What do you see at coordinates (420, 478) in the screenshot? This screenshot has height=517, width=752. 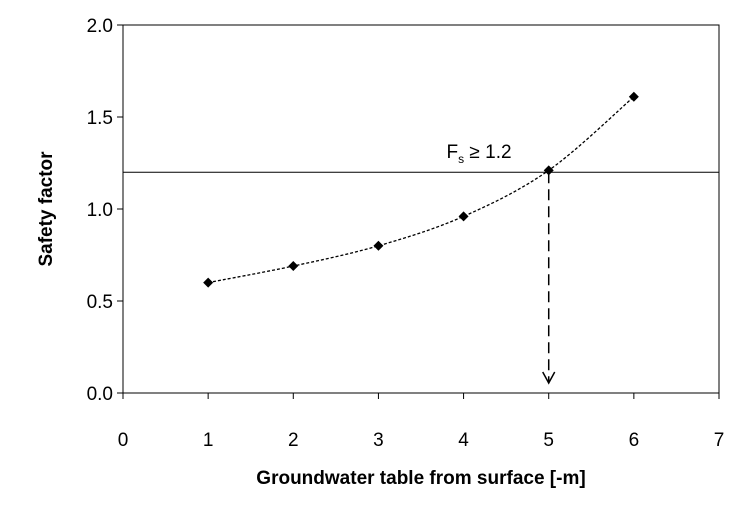 I see `x-axis-title: Groundwater table from surface [-m]` at bounding box center [420, 478].